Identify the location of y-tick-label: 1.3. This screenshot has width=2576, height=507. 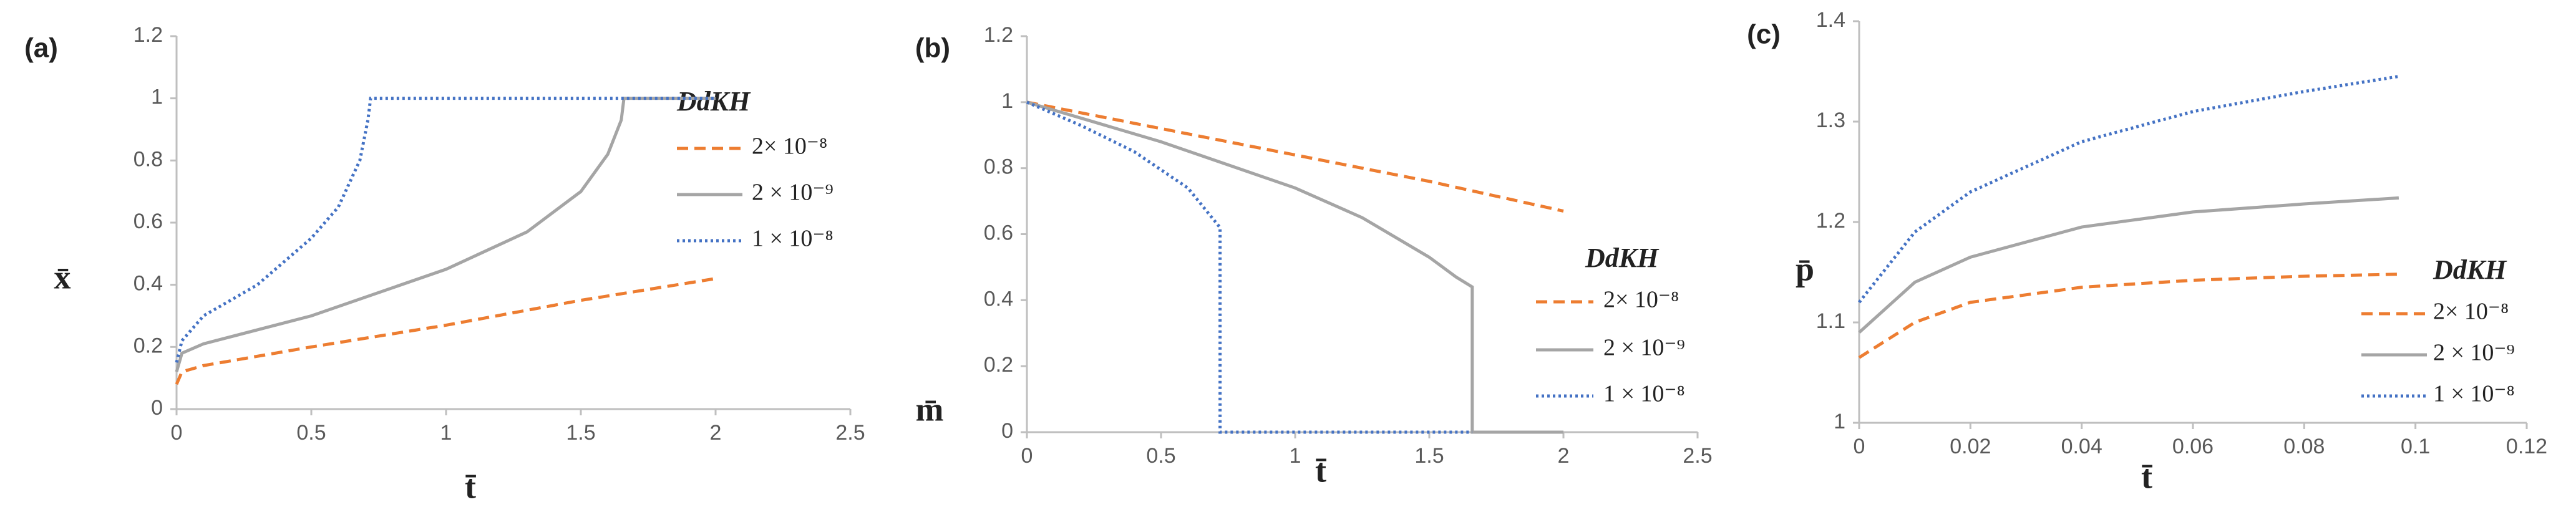
(1830, 120).